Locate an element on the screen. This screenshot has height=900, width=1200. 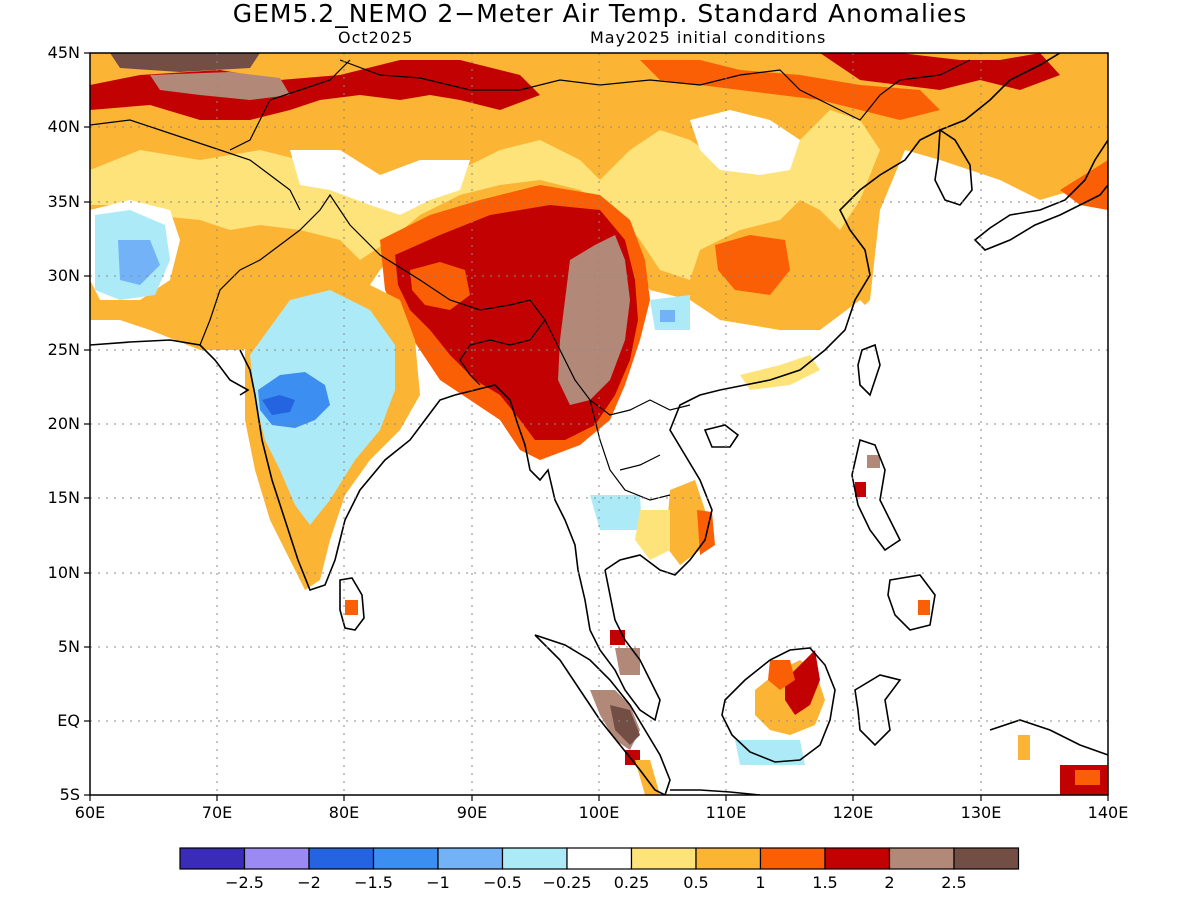
anomaly-north-brown is located at coordinates (185, 62).